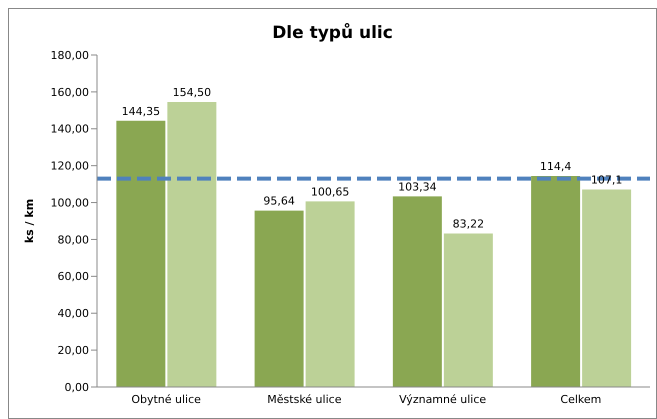  Describe the element at coordinates (73, 239) in the screenshot. I see `y-tick-label: 80,00` at that location.